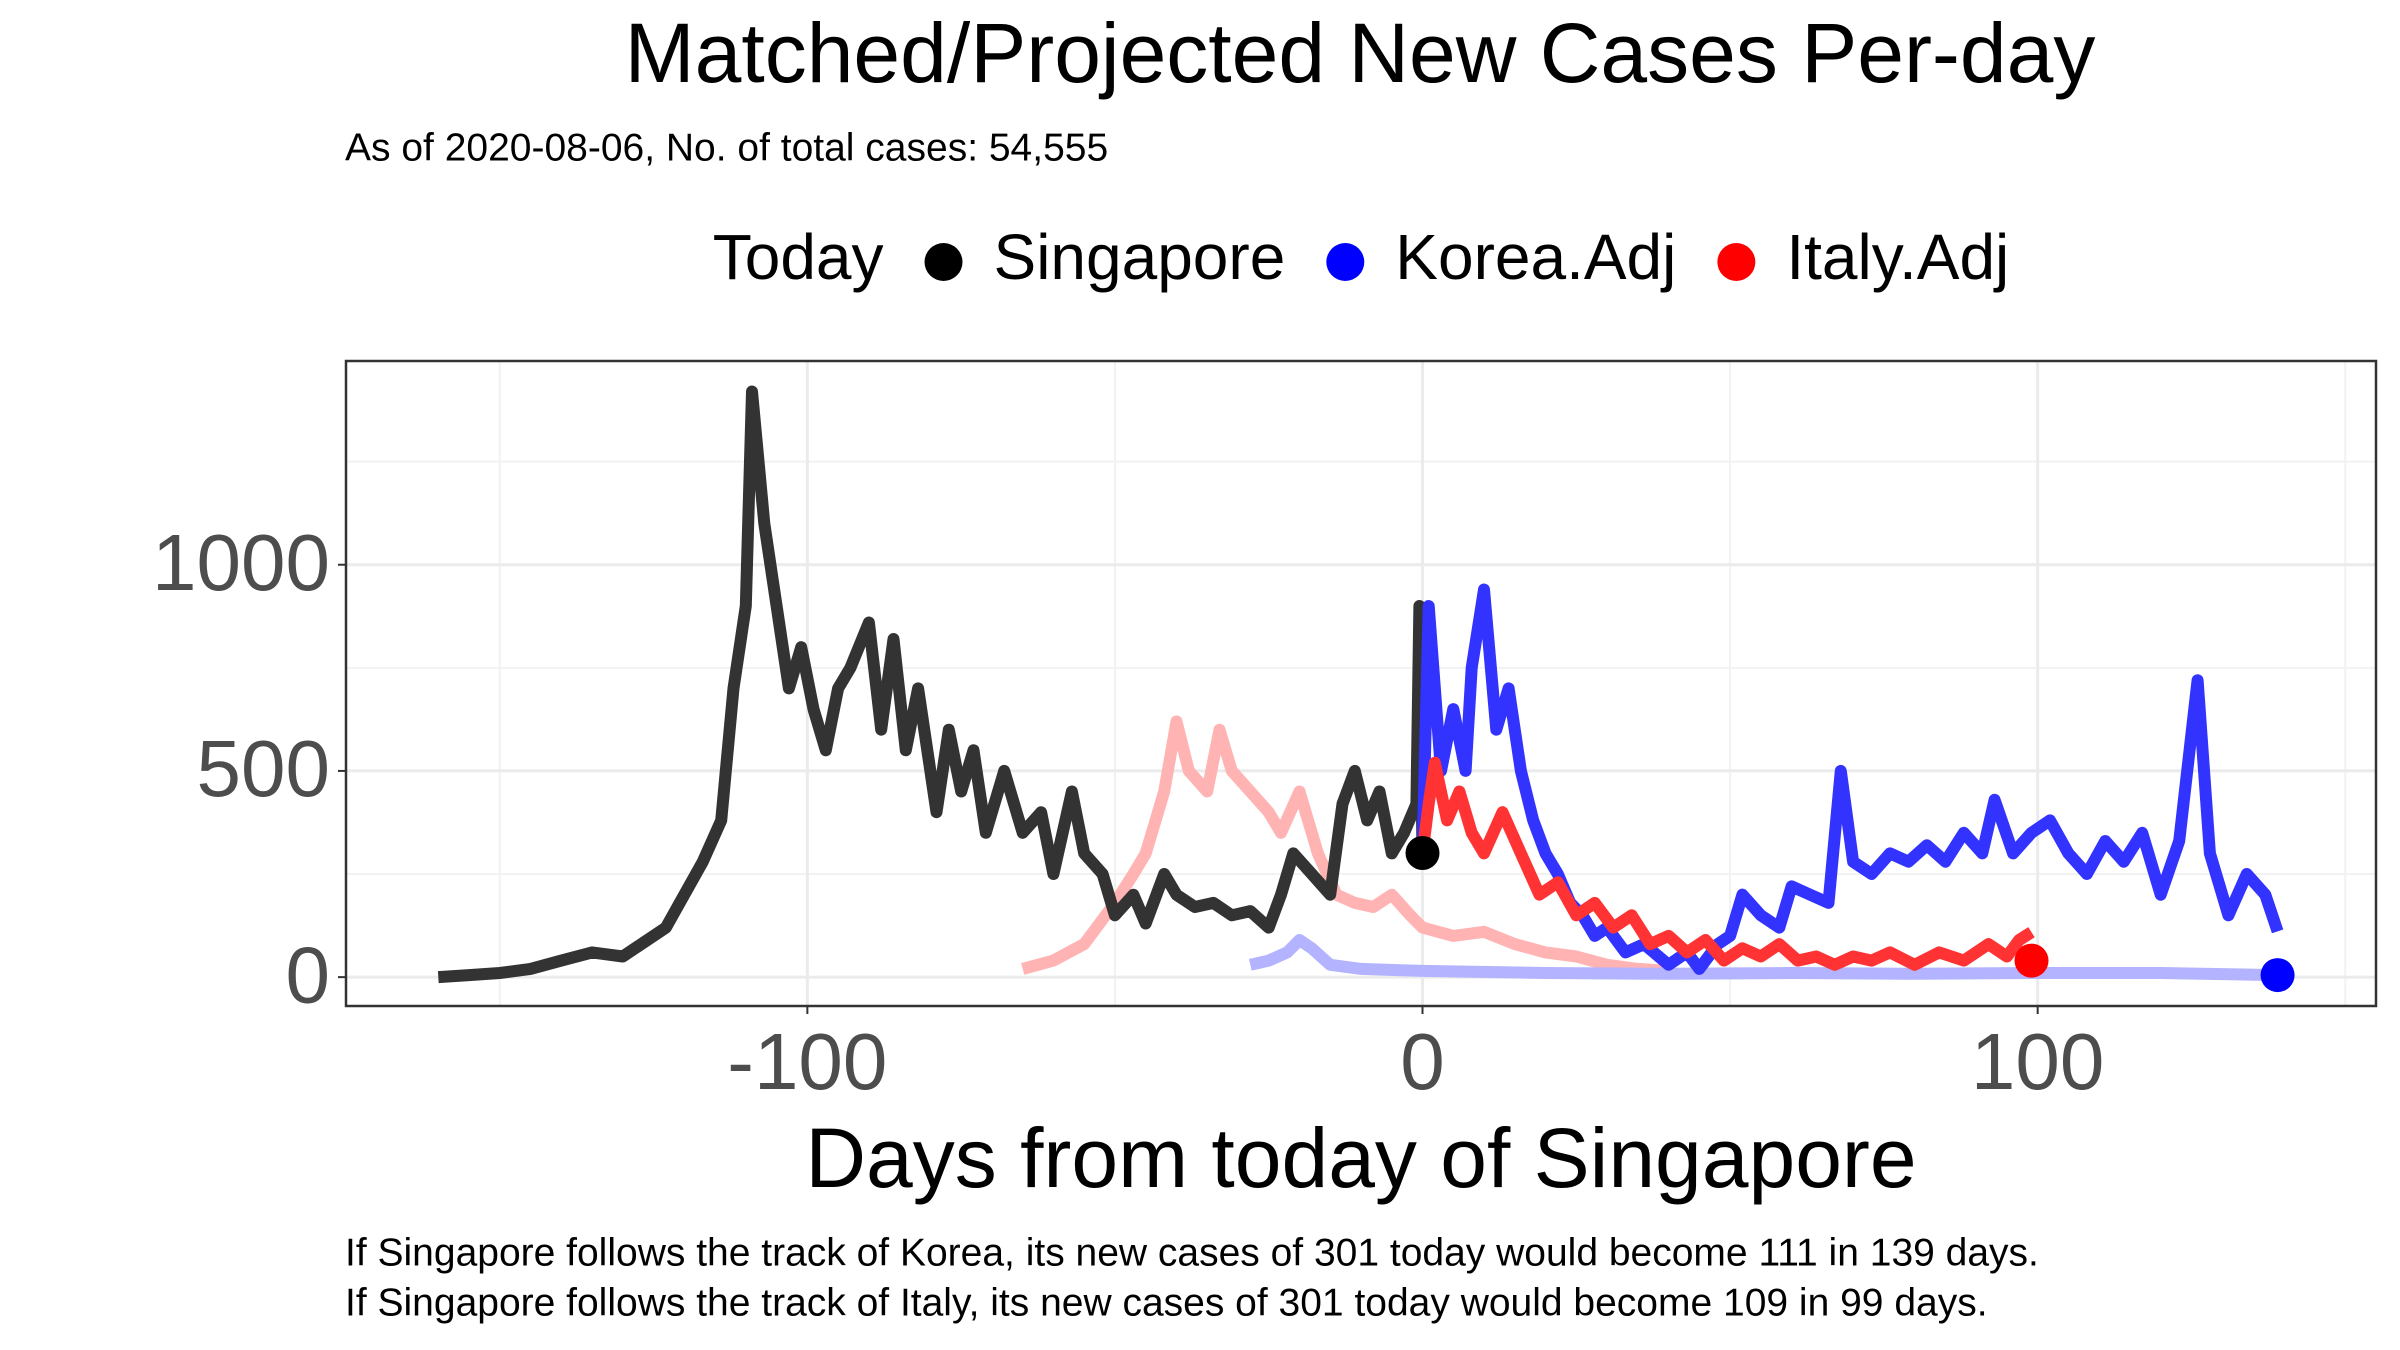 Image resolution: width=2400 pixels, height=1350 pixels. What do you see at coordinates (1360, 1158) in the screenshot?
I see `x-axis-title: Days from today of Singapore` at bounding box center [1360, 1158].